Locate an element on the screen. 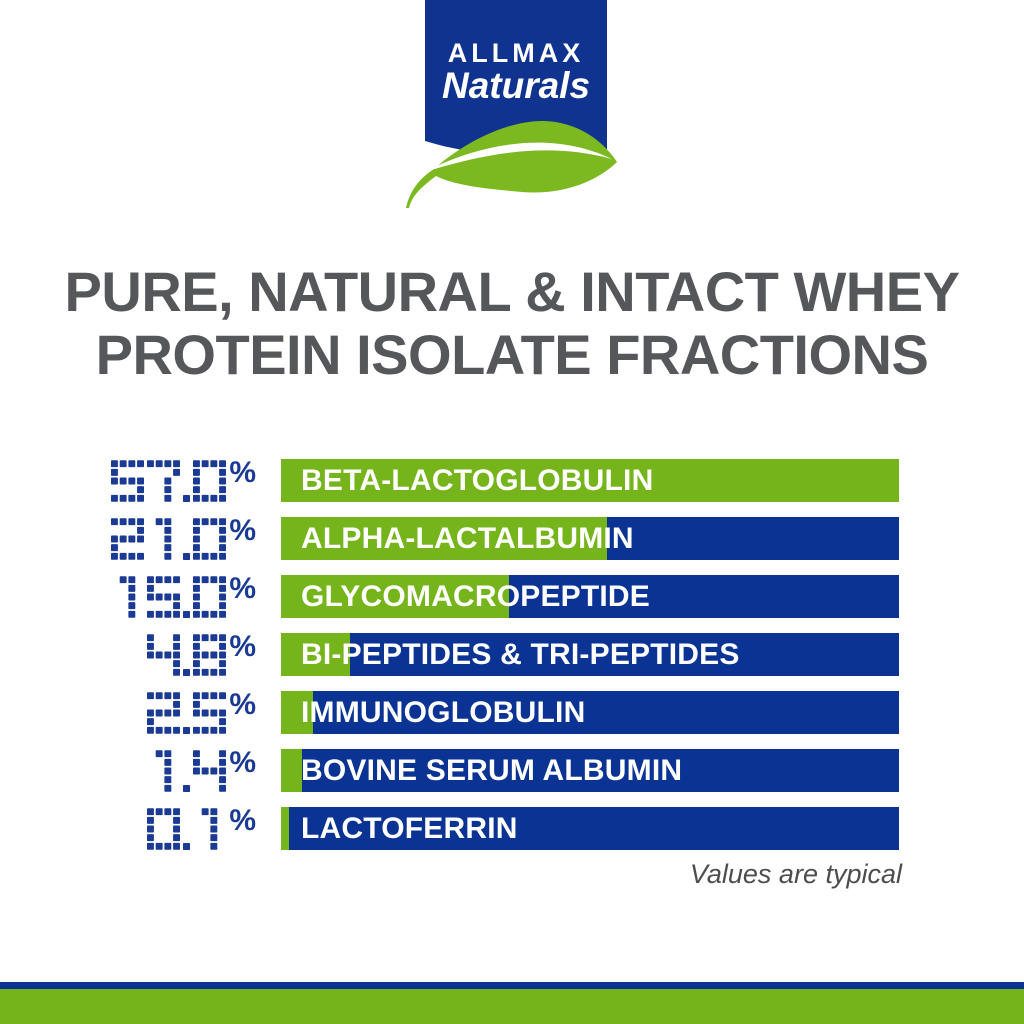 This screenshot has height=1024, width=1024. chart-row: % BOVINE SERUM ALBUMIN is located at coordinates (497, 768).